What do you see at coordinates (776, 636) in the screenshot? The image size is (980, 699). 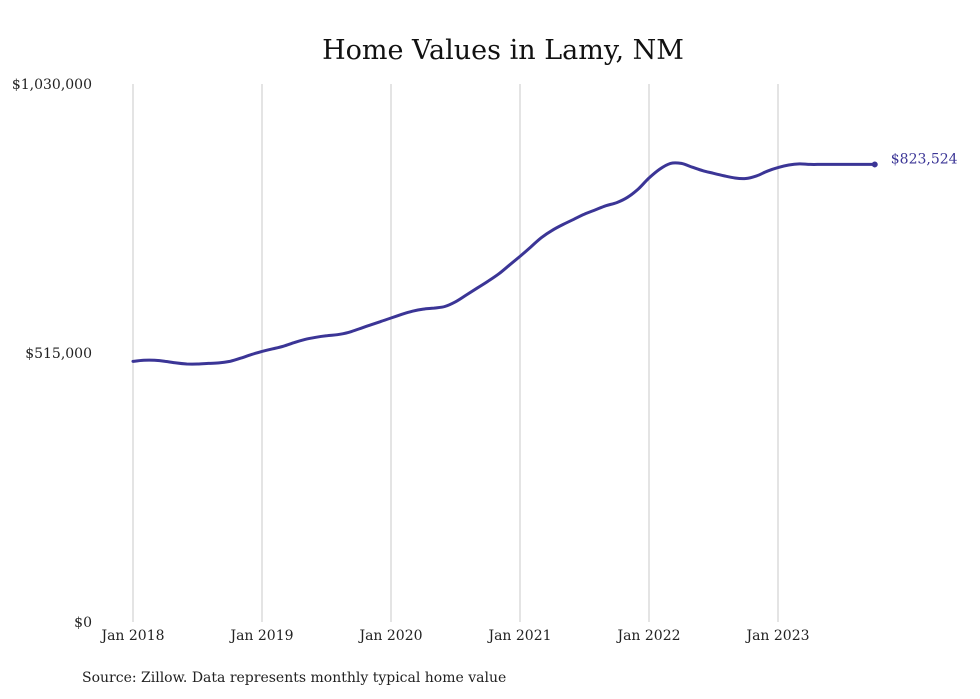 I see `x-tick-label: Jan 2023` at bounding box center [776, 636].